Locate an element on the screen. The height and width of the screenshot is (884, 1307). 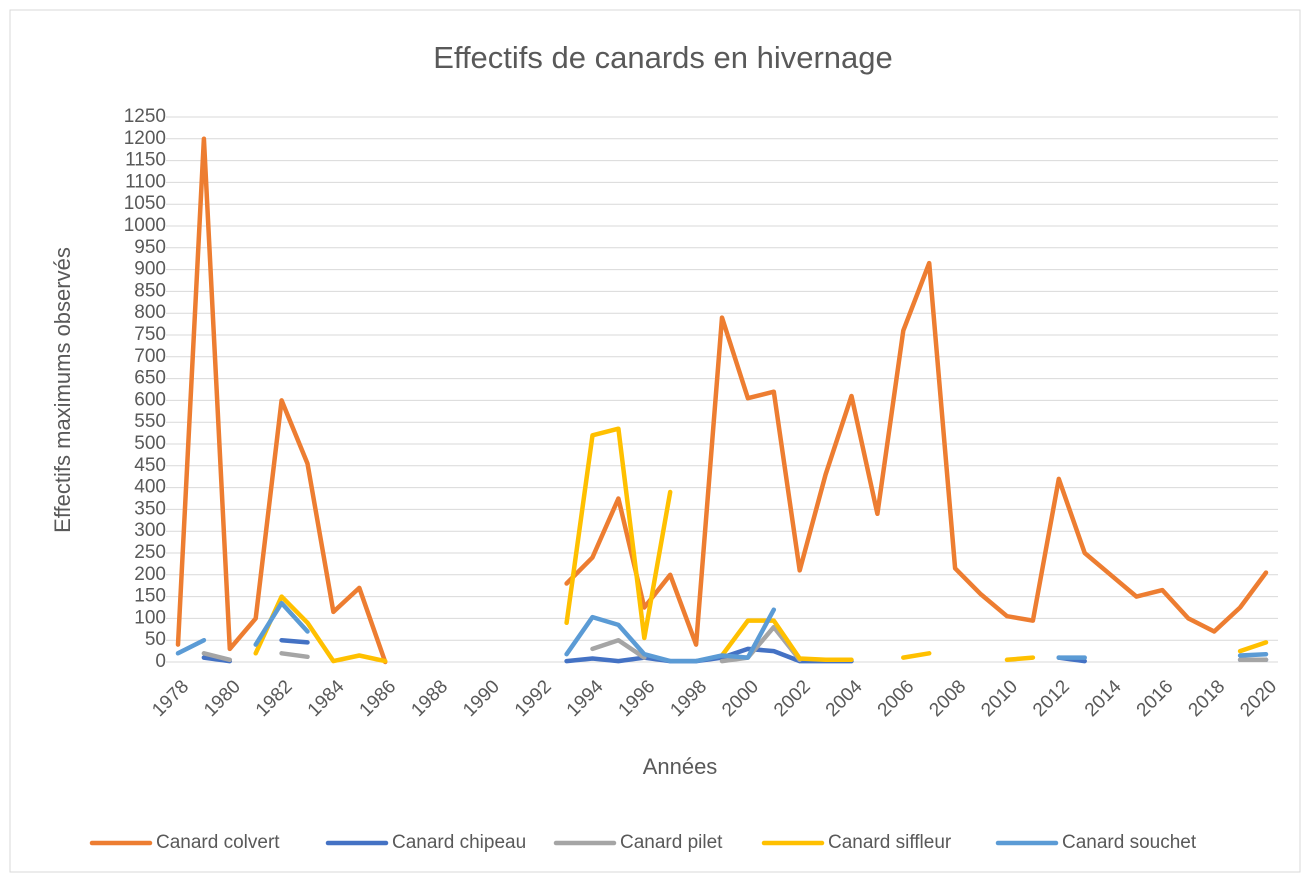
y-tick-label: 500 is located at coordinates (150, 443).